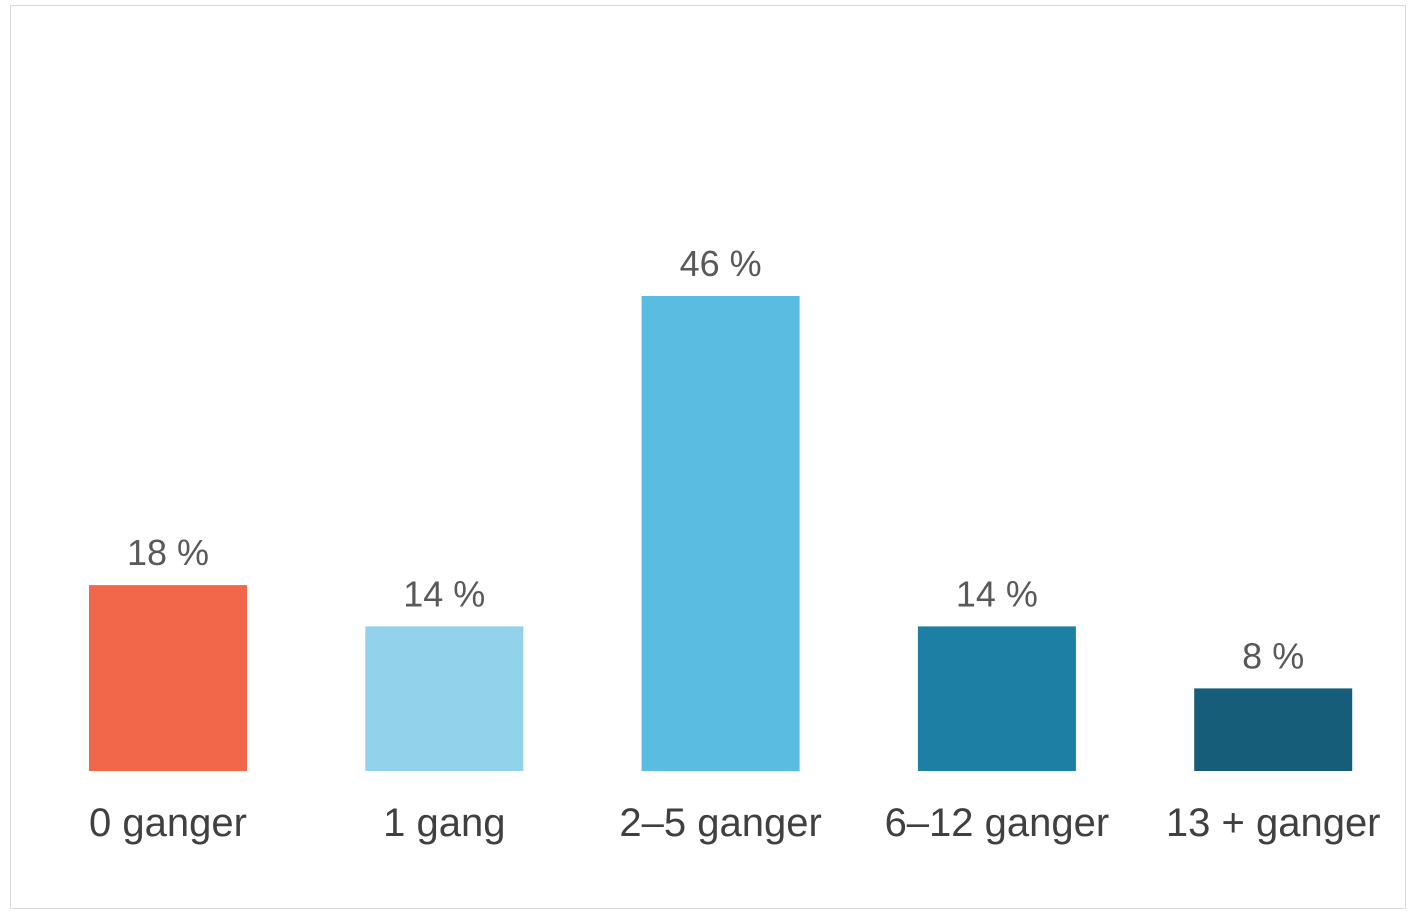 This screenshot has width=1410, height=914. I want to click on category-label-5: 13 + ganger, so click(1273, 823).